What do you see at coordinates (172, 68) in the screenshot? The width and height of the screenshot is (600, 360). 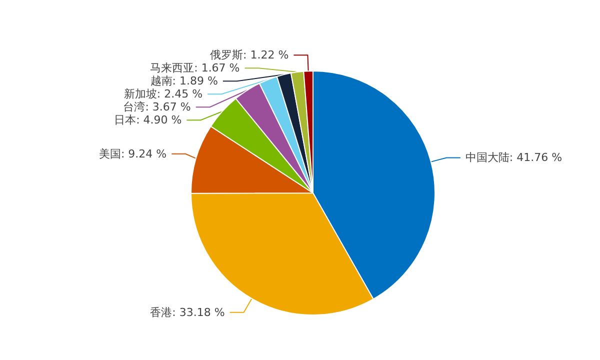 I see `slice-label: 马来西亚` at bounding box center [172, 68].